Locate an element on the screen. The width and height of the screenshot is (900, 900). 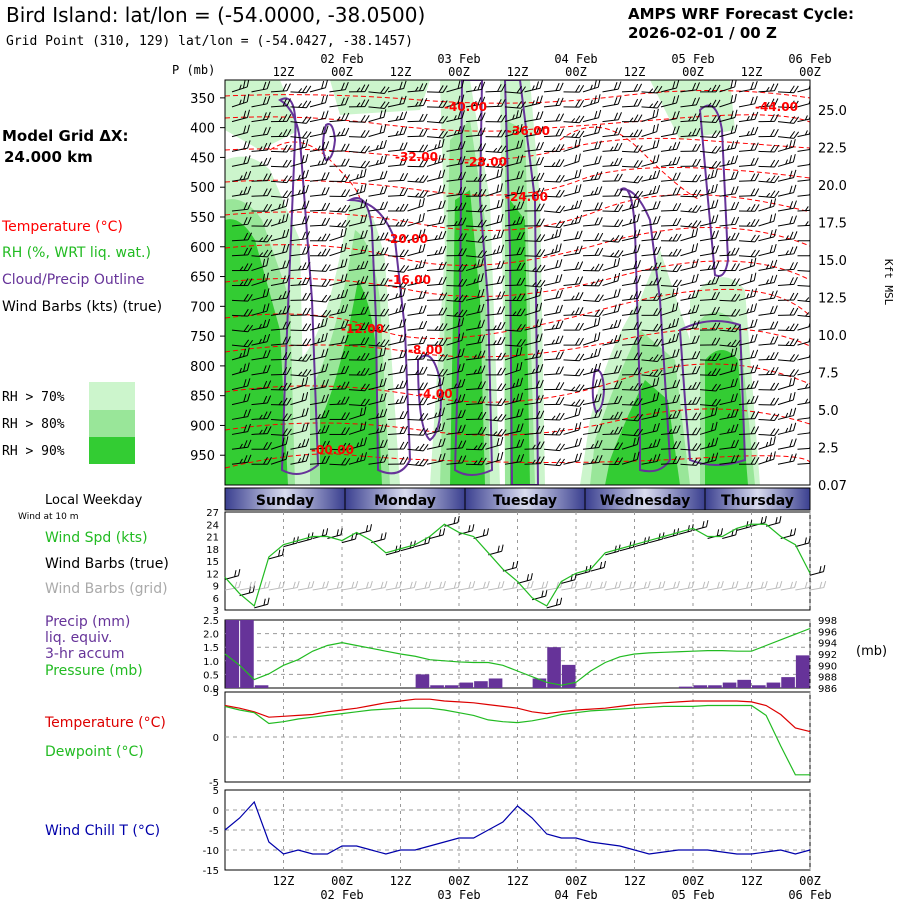
top-hour-label: 12Z is located at coordinates (518, 72).